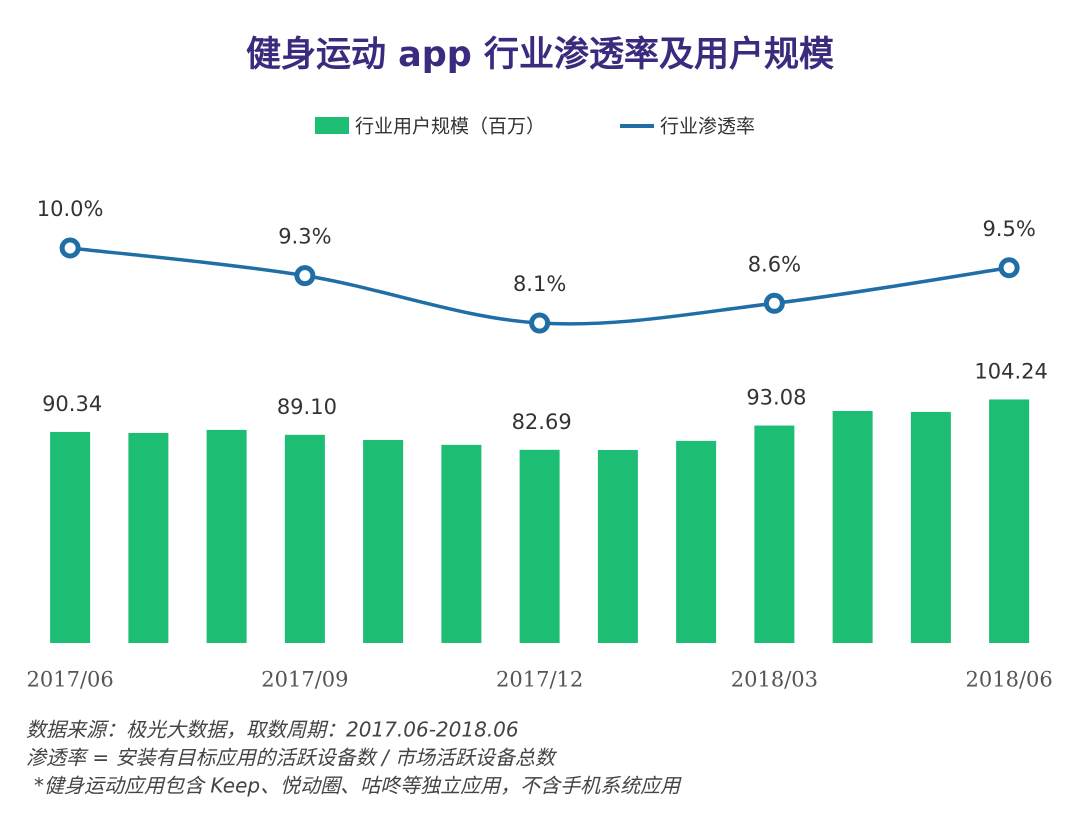 This screenshot has width=1080, height=827. I want to click on bar-value-label: 82.69, so click(542, 422).